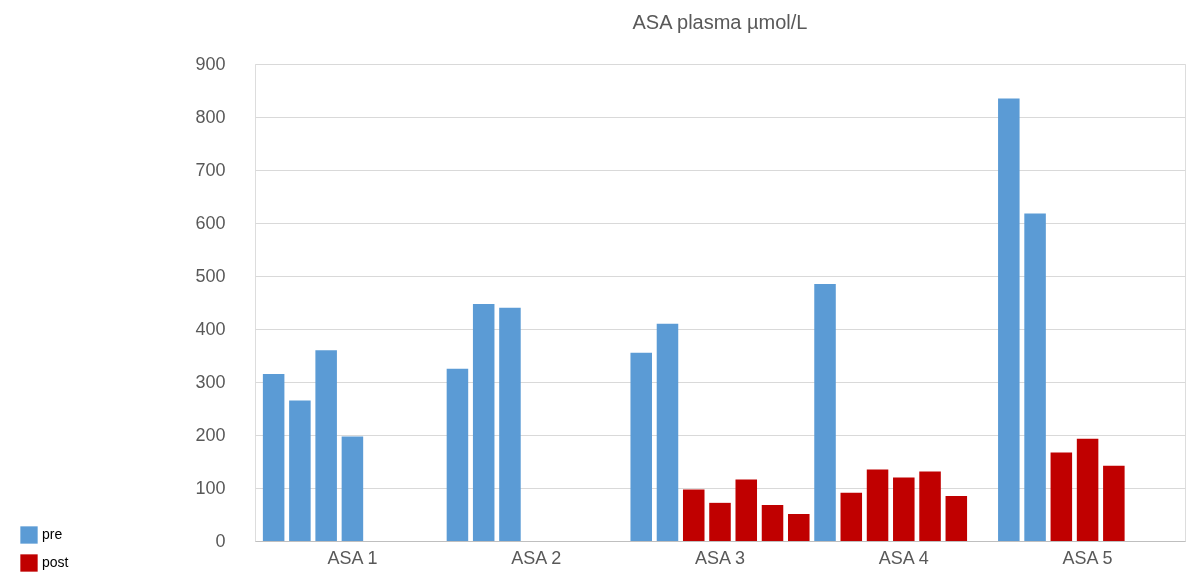 Image resolution: width=1187 pixels, height=583 pixels. What do you see at coordinates (210, 63) in the screenshot?
I see `y-tick-label: 900` at bounding box center [210, 63].